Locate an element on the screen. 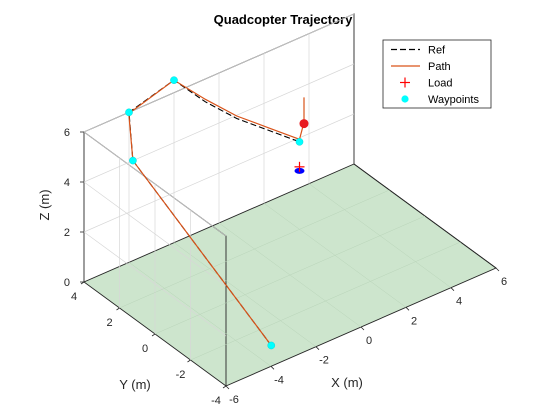 This screenshot has height=420, width=560. legend-waypoints-marker is located at coordinates (405, 99).